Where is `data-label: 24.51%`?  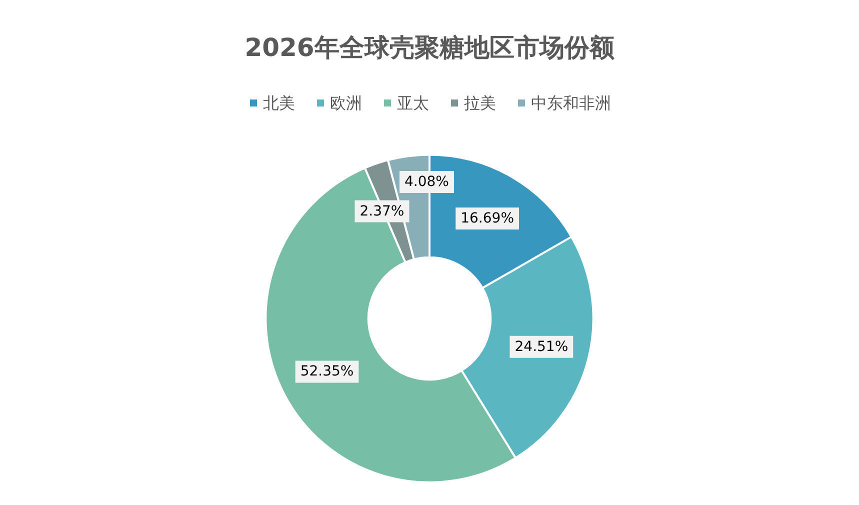
data-label: 24.51% is located at coordinates (541, 346).